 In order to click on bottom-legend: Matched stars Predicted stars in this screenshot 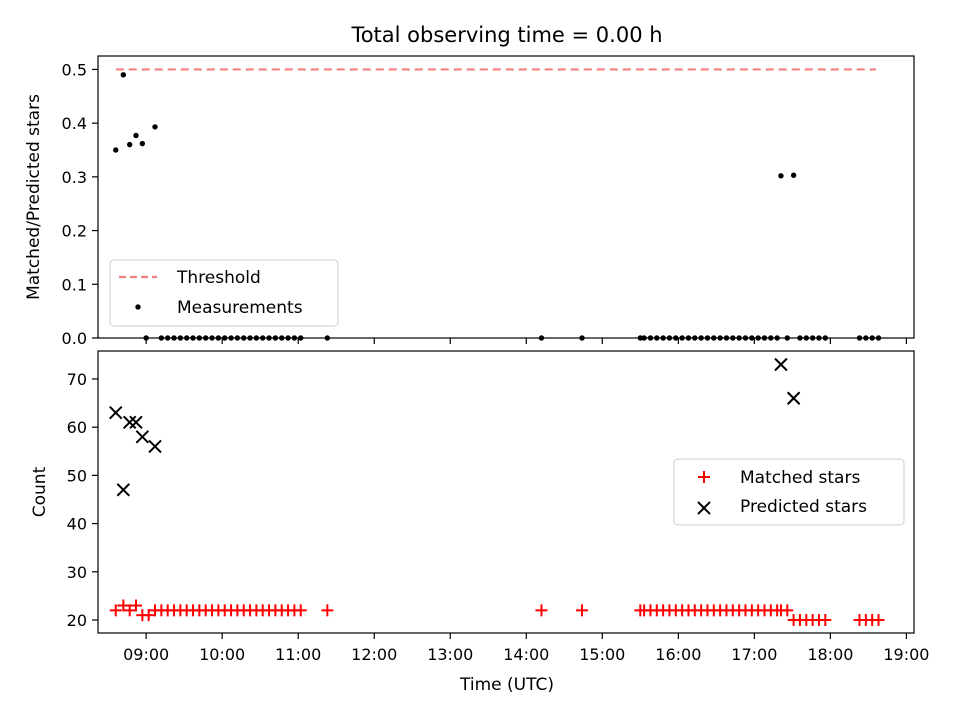, I will do `click(789, 492)`.